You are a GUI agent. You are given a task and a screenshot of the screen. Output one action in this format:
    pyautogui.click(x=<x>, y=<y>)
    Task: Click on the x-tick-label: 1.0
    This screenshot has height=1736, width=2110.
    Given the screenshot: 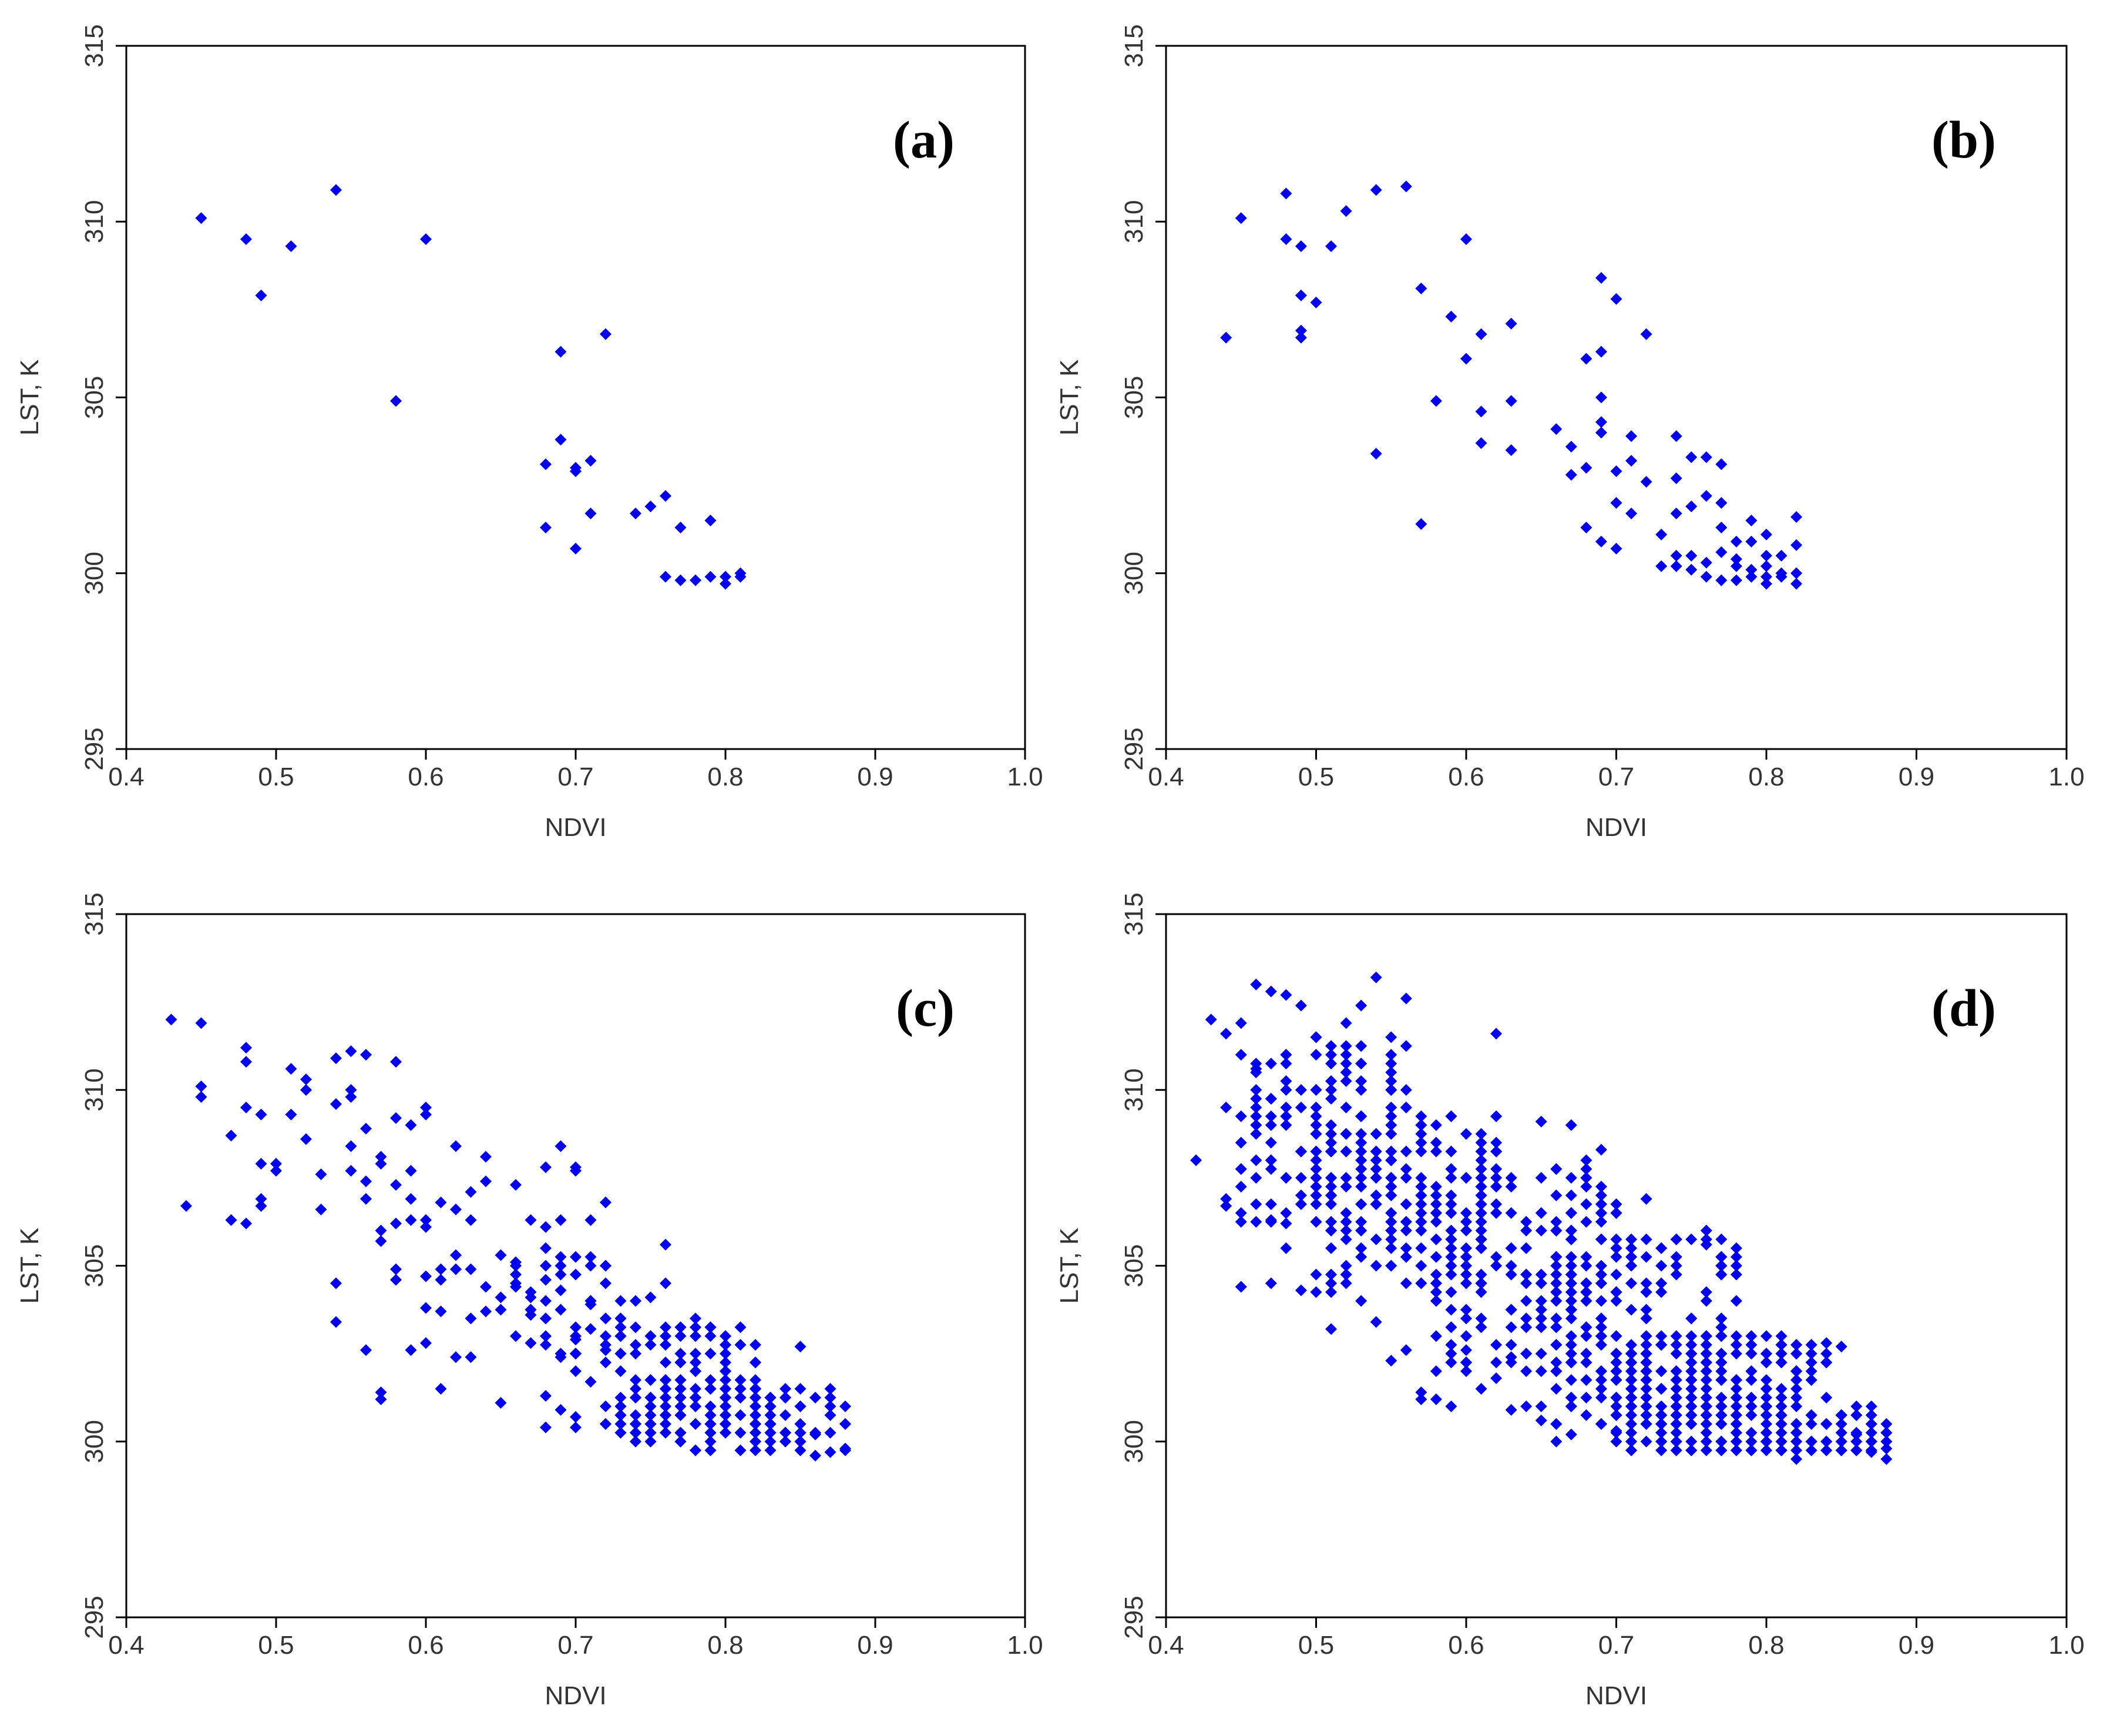 What is the action you would take?
    pyautogui.click(x=1025, y=1645)
    